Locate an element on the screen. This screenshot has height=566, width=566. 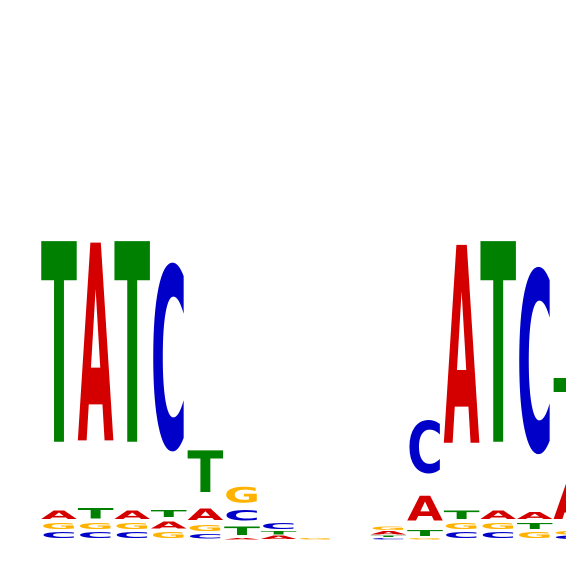
letter-T-pos-6: T is located at coordinates (242, 531).